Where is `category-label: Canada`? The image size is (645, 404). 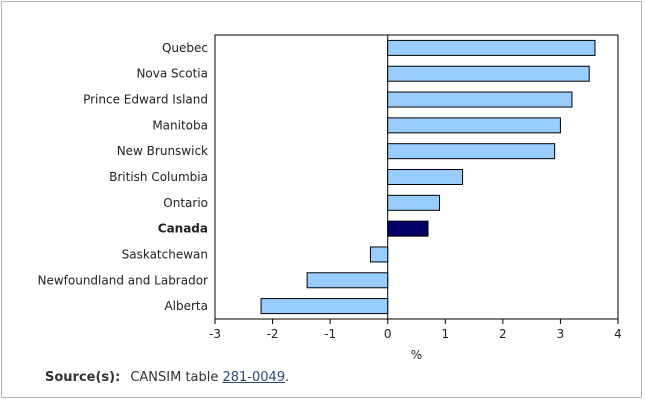
category-label: Canada is located at coordinates (183, 229).